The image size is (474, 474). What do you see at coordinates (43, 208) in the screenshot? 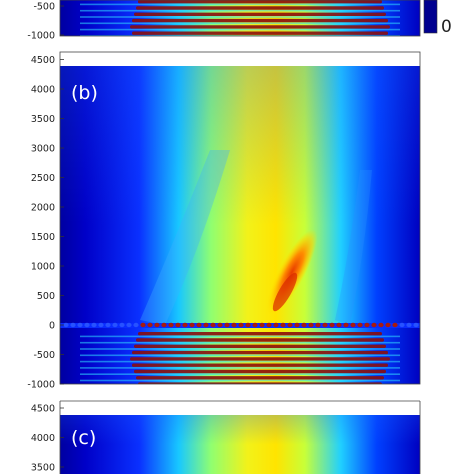
I see `panel-b-y-tick-label: 2000` at bounding box center [43, 208].